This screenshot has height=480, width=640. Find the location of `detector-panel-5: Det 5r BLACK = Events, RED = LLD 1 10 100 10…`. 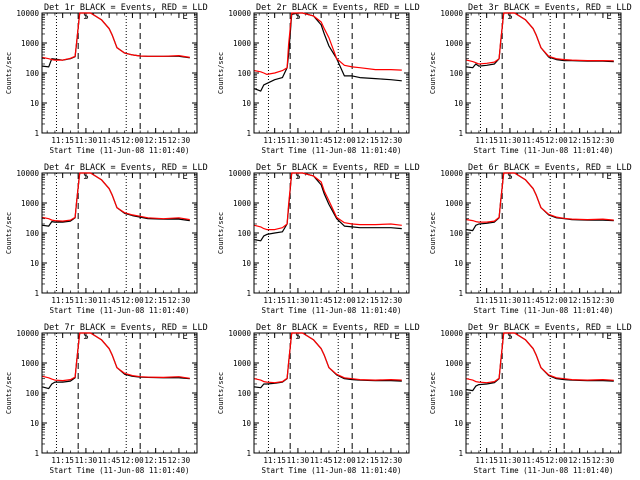

detector-panel-5: Det 5r BLACK = Events, RED = LLD 1 10 100 10… is located at coordinates (318, 239).